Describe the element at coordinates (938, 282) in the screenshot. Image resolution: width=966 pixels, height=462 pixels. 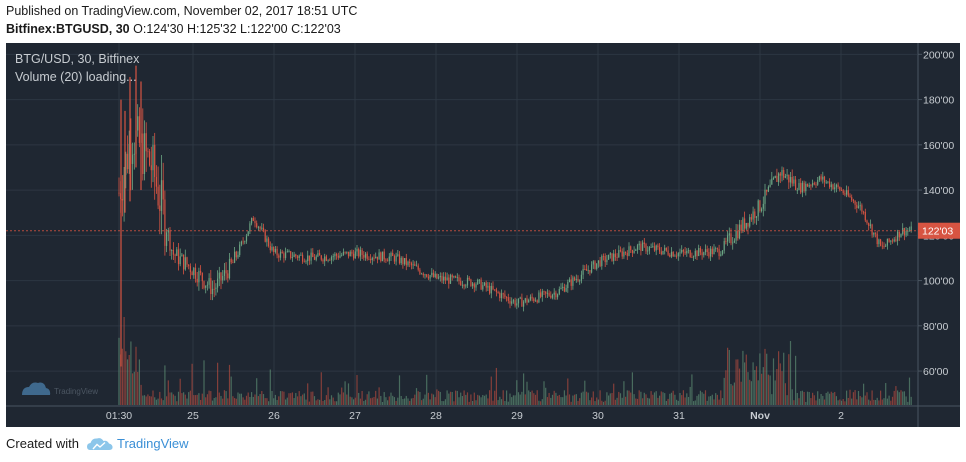
I see `y-tick-label: 100'00` at that location.